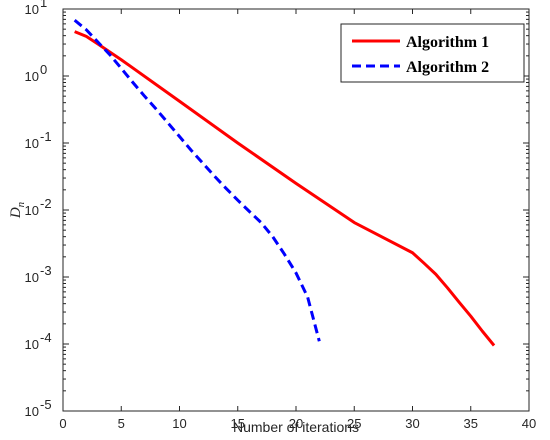 Image resolution: width=550 pixels, height=440 pixels. What do you see at coordinates (46, 203) in the screenshot?
I see `y-tick-exponent: -2` at bounding box center [46, 203].